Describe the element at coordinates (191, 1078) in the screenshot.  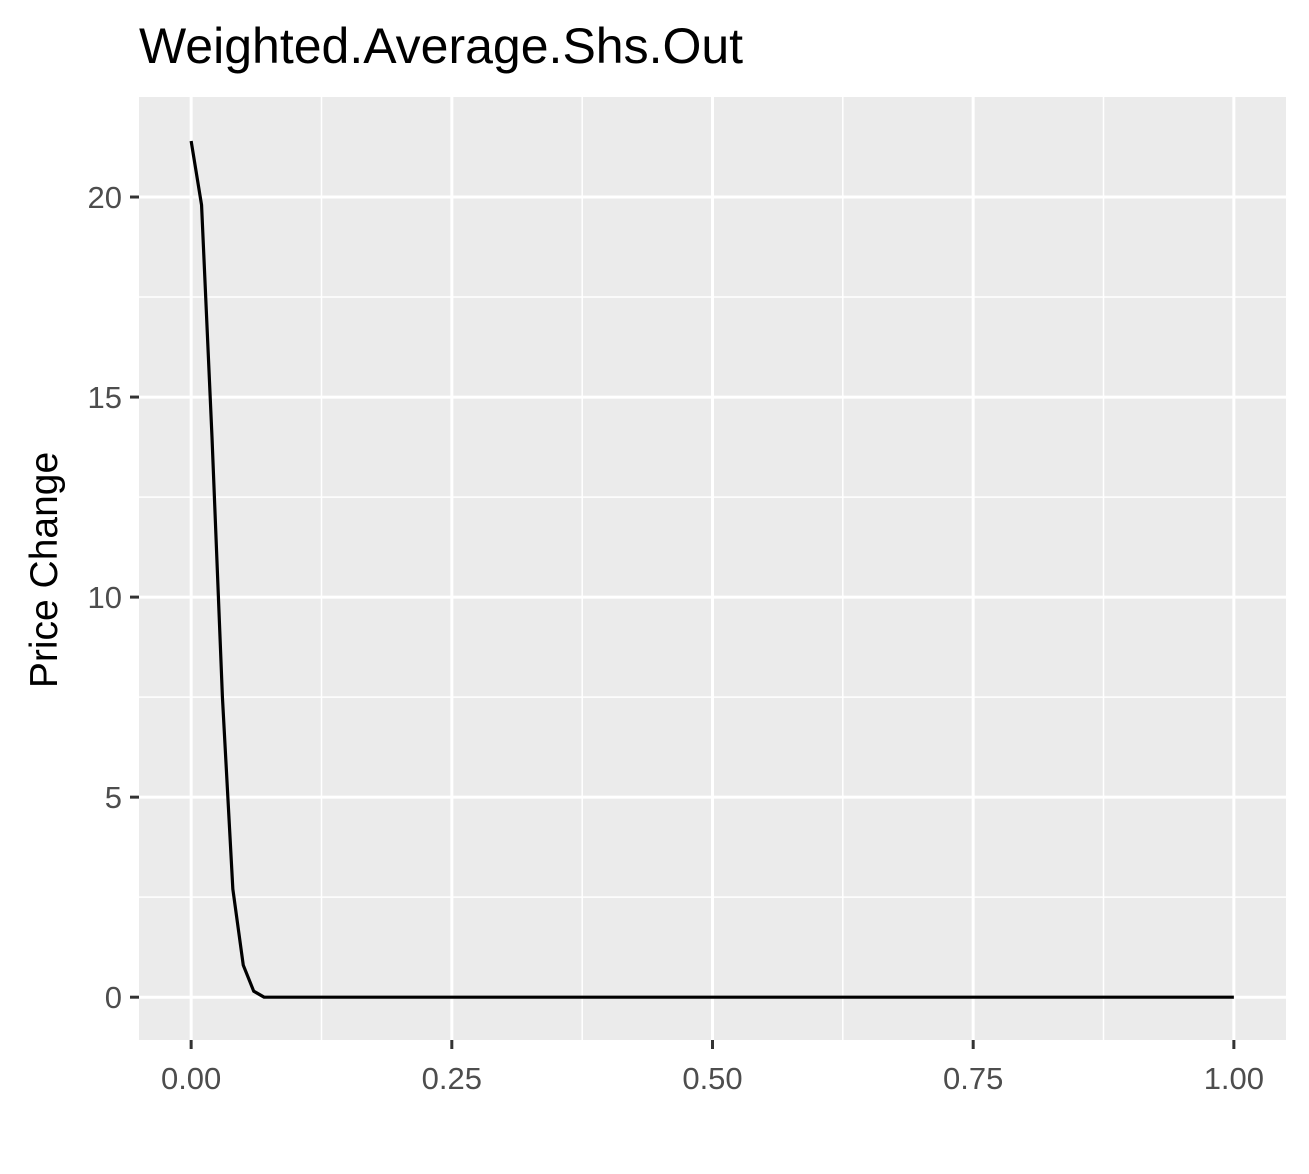
I see `x-tick-label: 0.00` at that location.